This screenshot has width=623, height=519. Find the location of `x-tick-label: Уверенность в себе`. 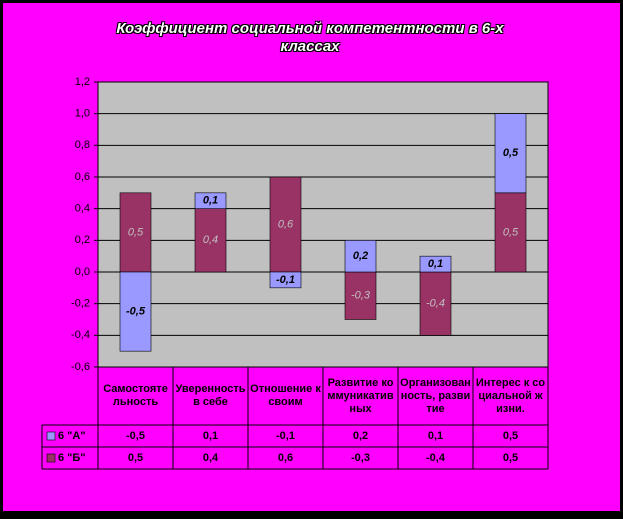

x-tick-label: Уверенность в себе is located at coordinates (210, 395).